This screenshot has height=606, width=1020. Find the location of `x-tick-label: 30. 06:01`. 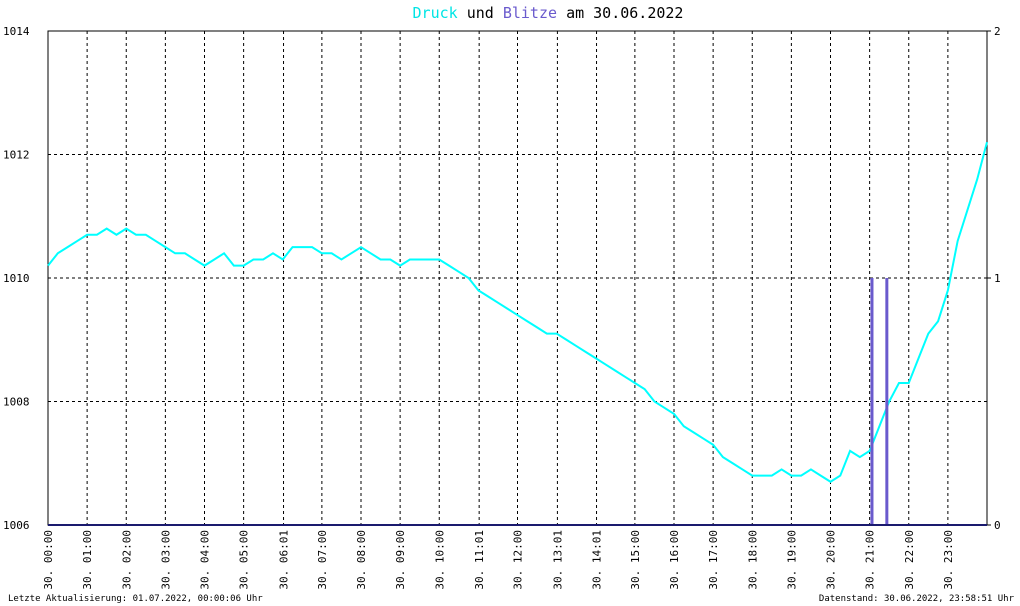

x-tick-label: 30. 06:01 is located at coordinates (284, 560).